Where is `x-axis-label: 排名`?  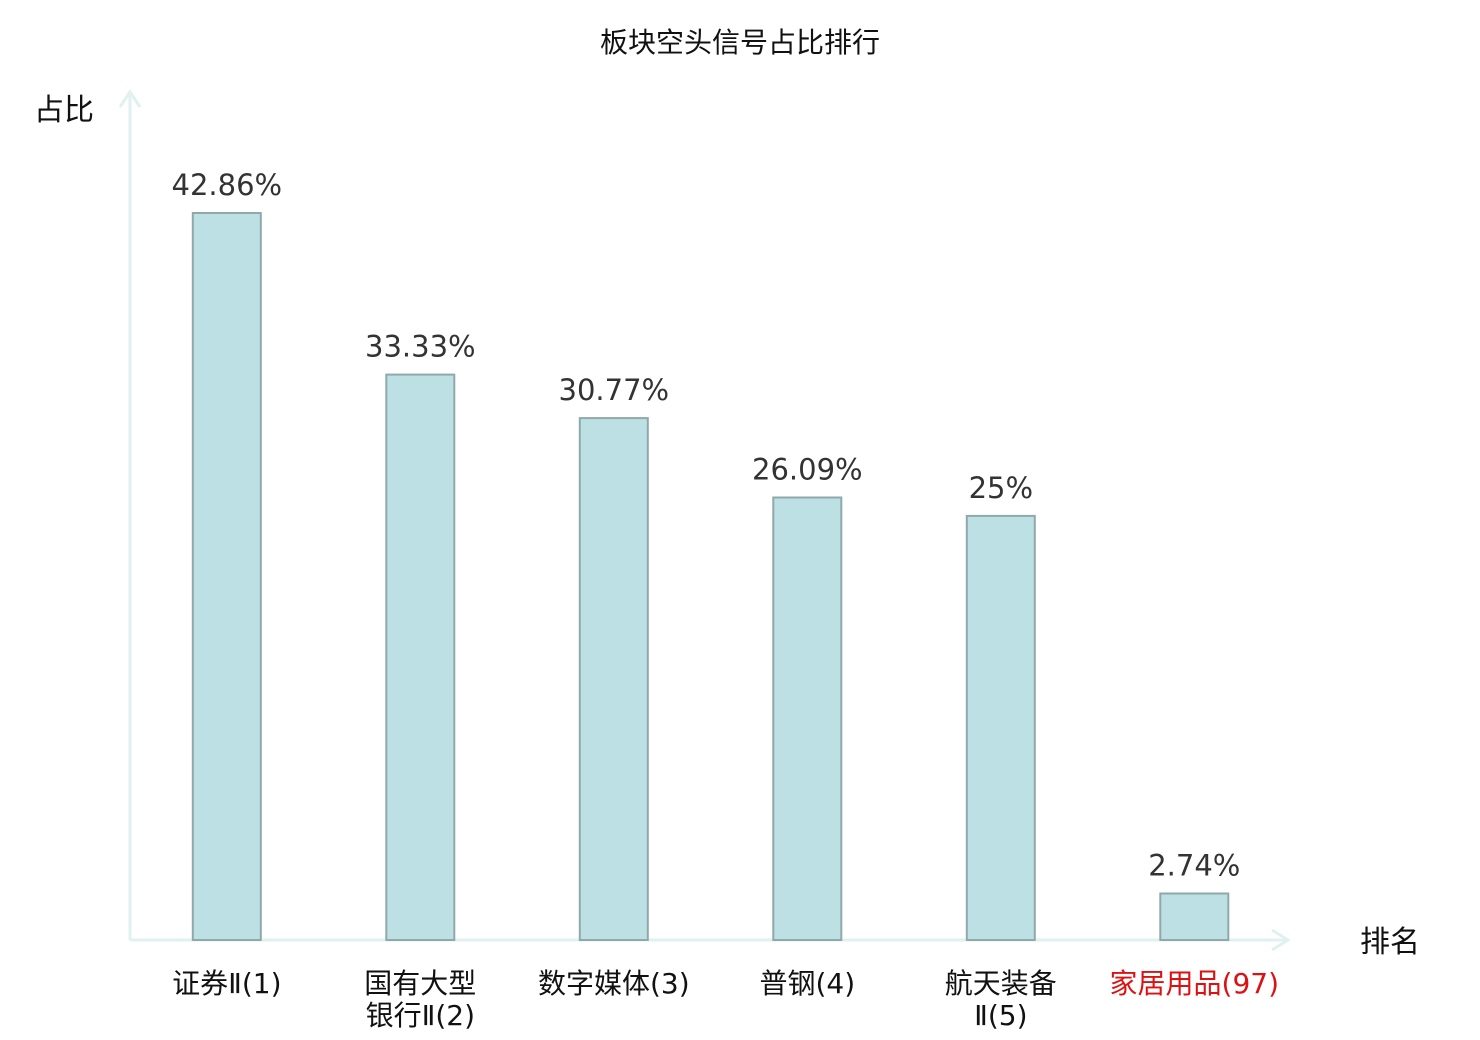
x-axis-label: 排名 is located at coordinates (1390, 942).